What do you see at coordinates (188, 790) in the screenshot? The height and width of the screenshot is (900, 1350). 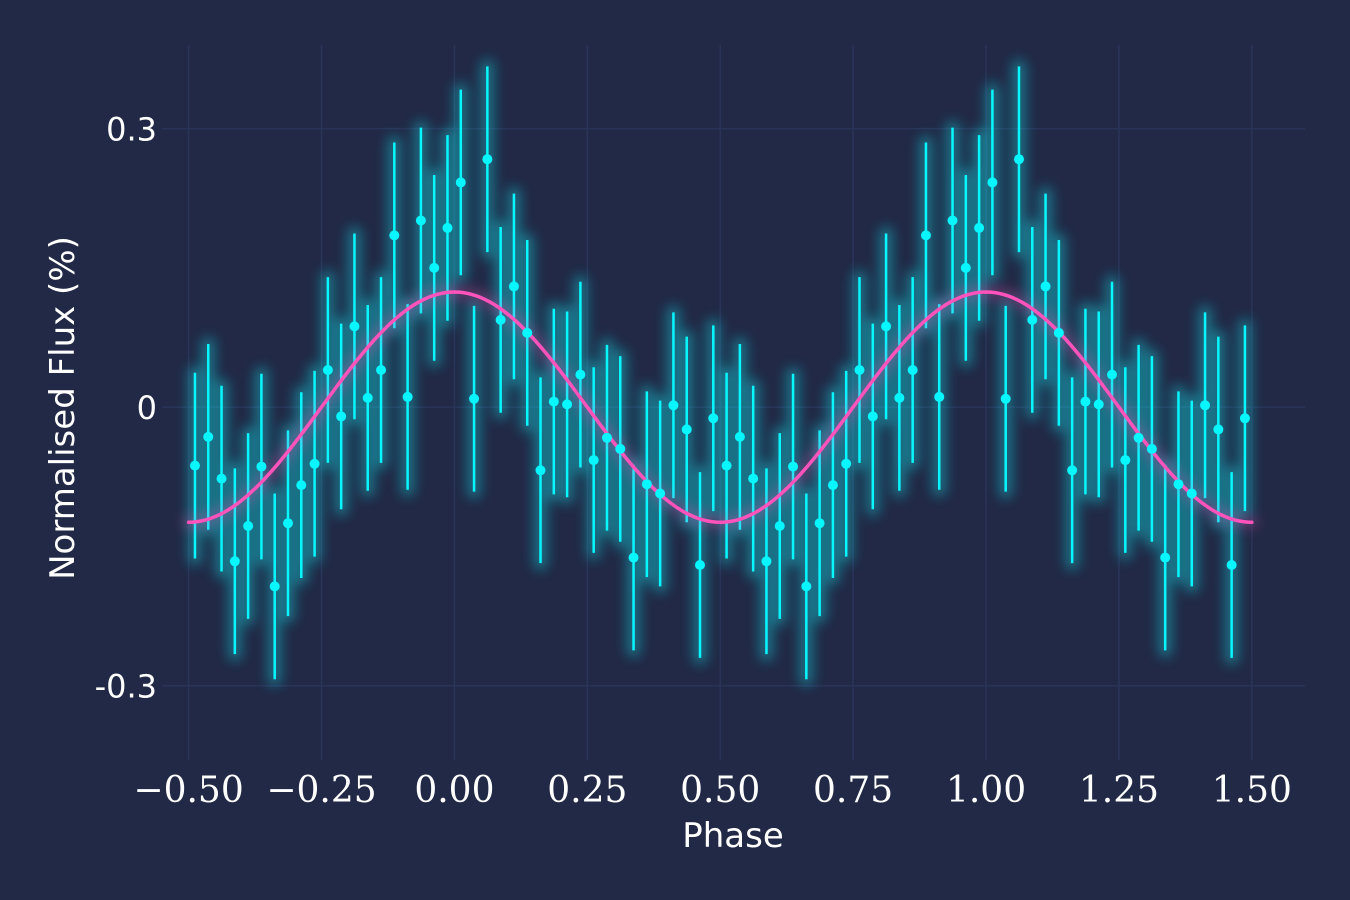 I see `x-tick-label: −0.50` at bounding box center [188, 790].